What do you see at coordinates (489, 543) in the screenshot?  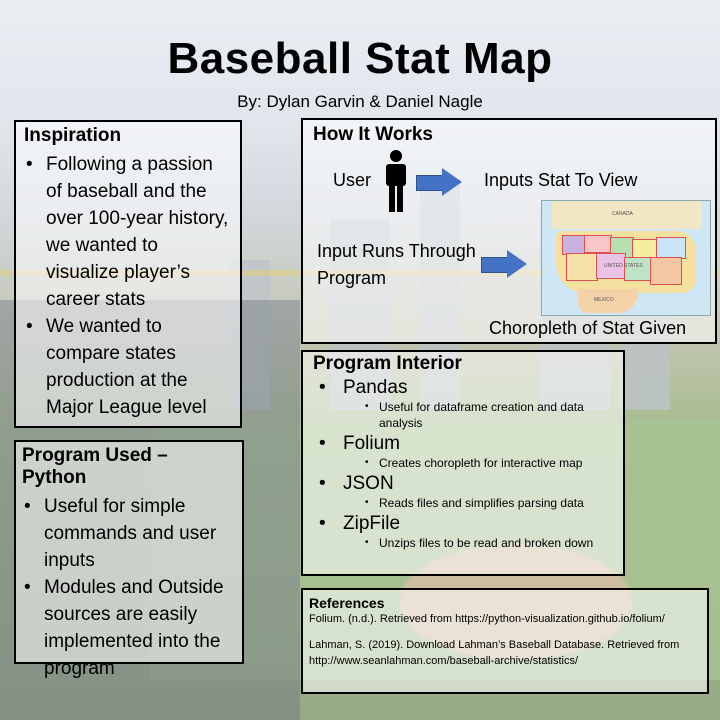 I see `module-description: Unzips files to be read and broken down` at bounding box center [489, 543].